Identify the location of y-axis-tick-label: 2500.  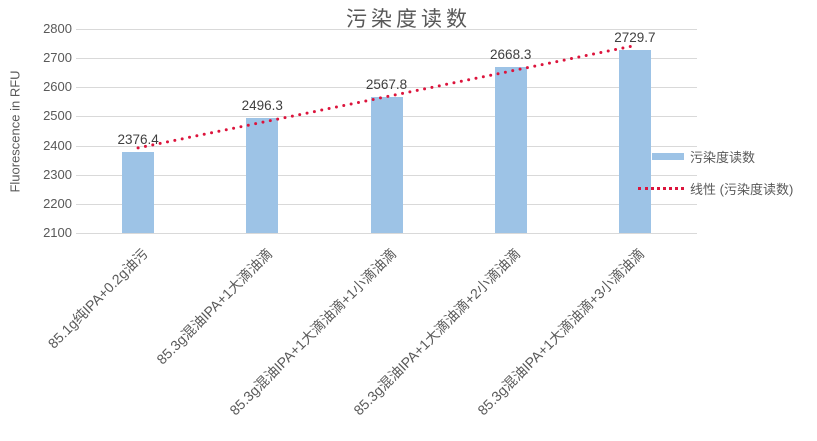
(57, 116).